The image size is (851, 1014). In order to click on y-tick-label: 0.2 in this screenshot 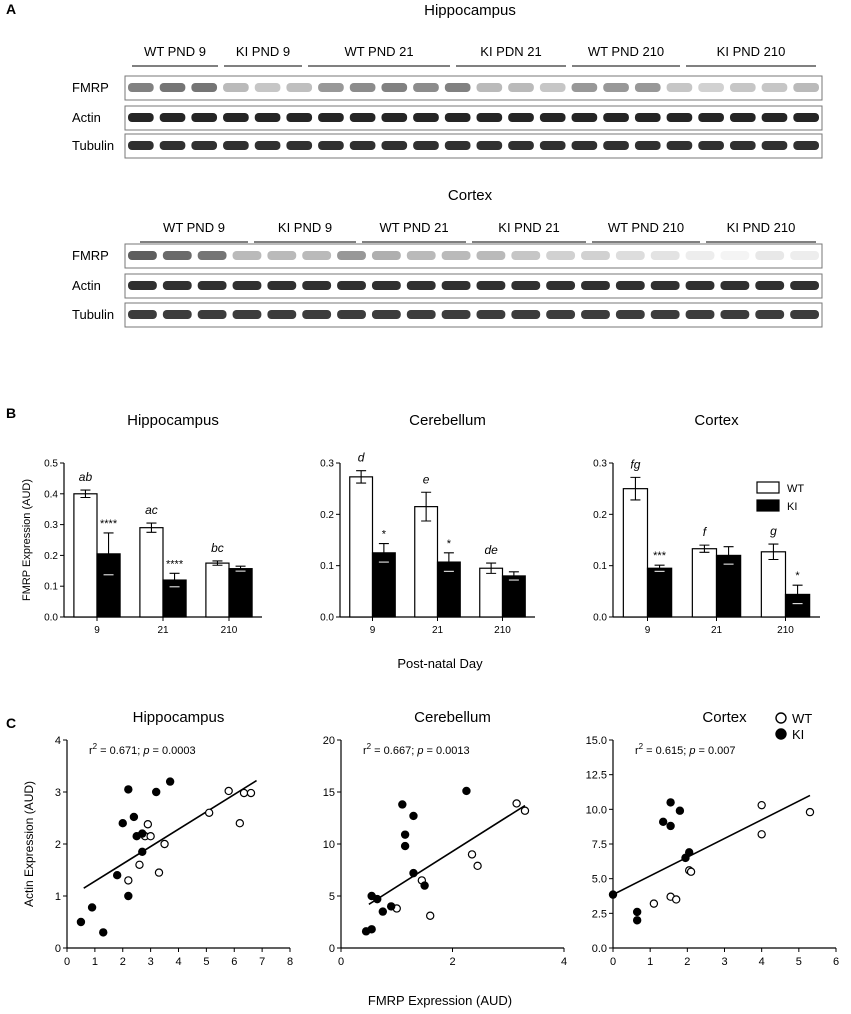, I will do `click(327, 515)`.